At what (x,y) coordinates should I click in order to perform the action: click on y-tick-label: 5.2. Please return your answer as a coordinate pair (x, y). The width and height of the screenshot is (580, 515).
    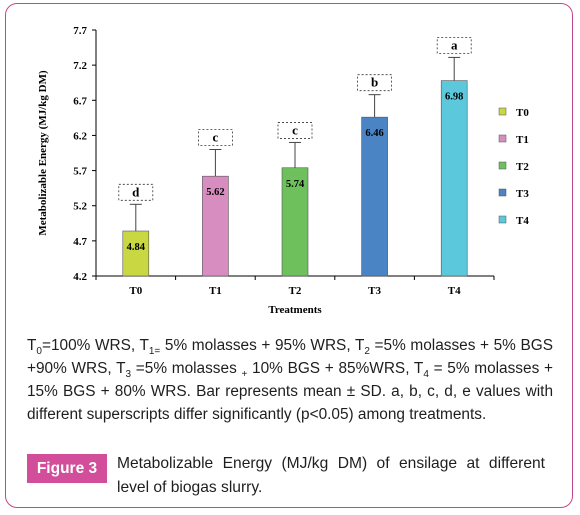
    Looking at the image, I should click on (80, 207).